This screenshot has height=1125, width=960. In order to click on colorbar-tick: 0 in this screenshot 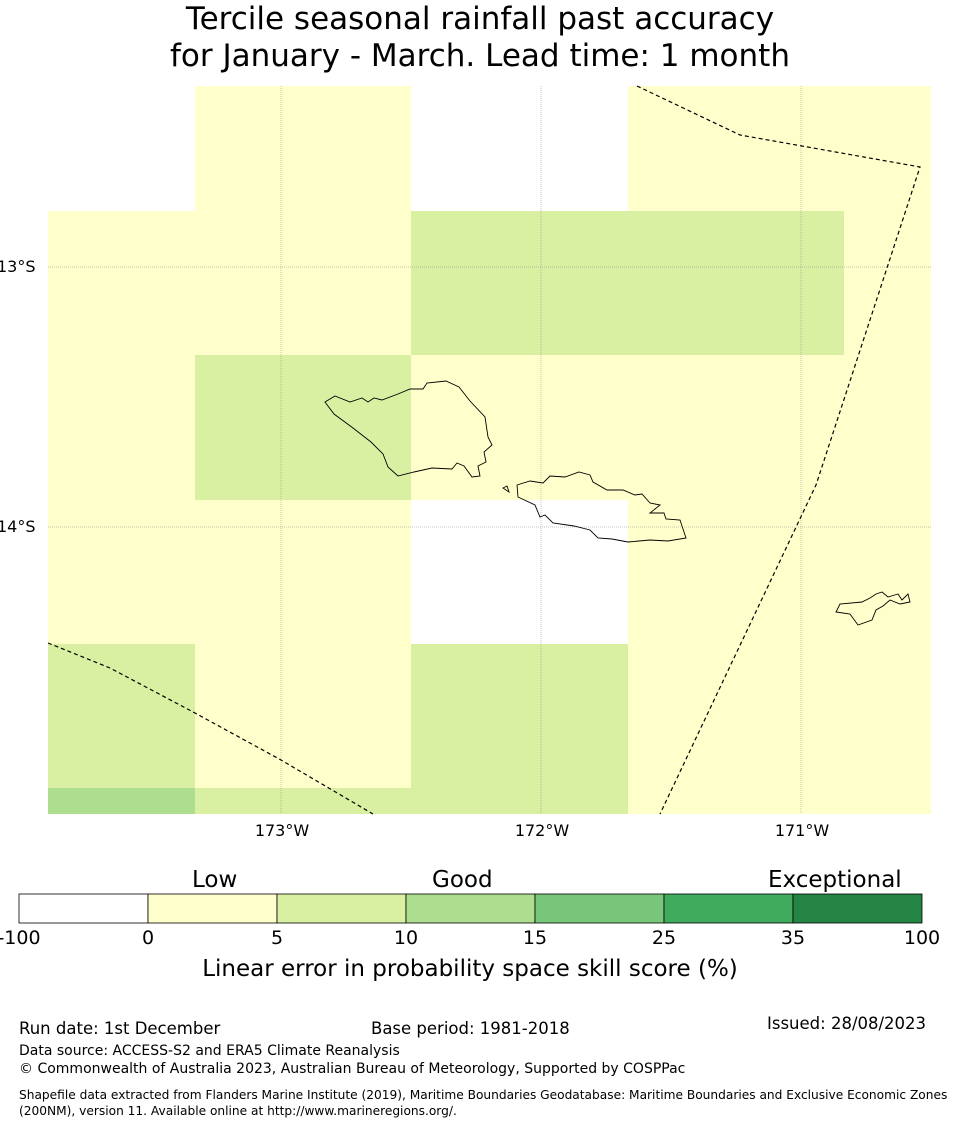, I will do `click(148, 938)`.